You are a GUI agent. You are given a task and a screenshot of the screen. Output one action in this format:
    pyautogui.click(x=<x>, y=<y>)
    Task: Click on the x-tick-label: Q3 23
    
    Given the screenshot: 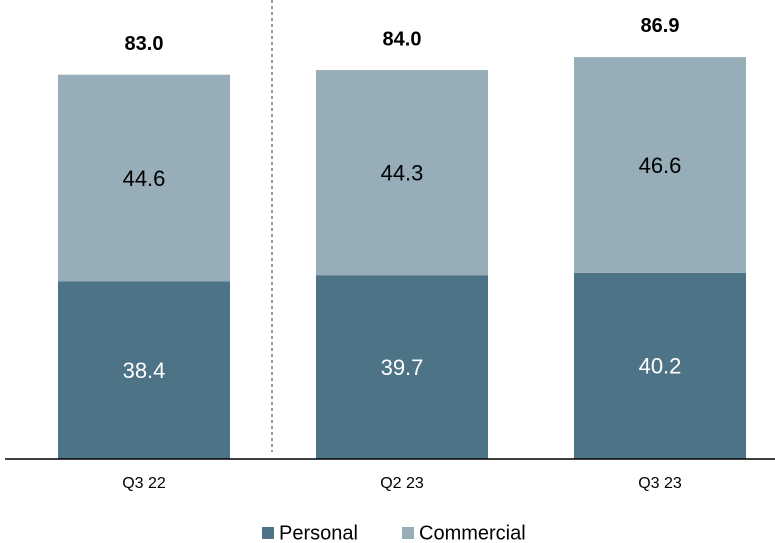 What is the action you would take?
    pyautogui.click(x=660, y=483)
    